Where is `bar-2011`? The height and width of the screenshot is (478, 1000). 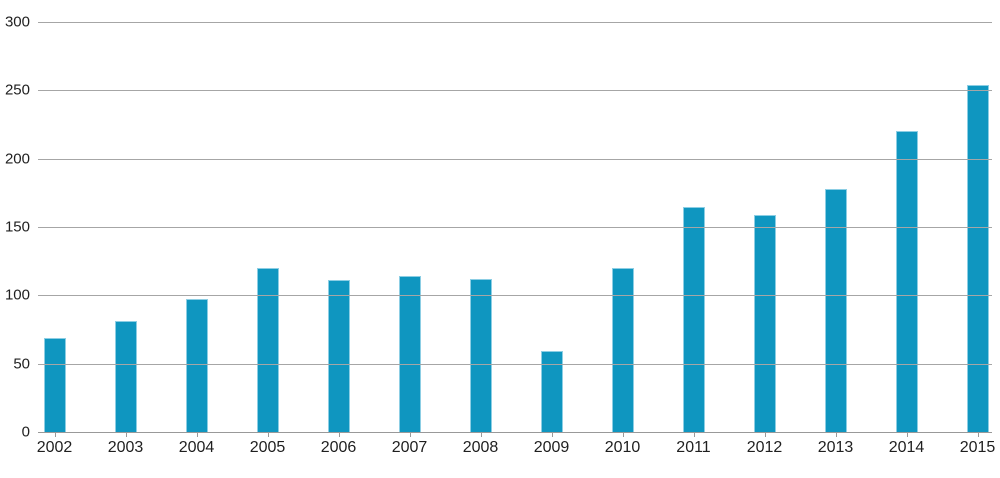
bar-2011 is located at coordinates (693, 319).